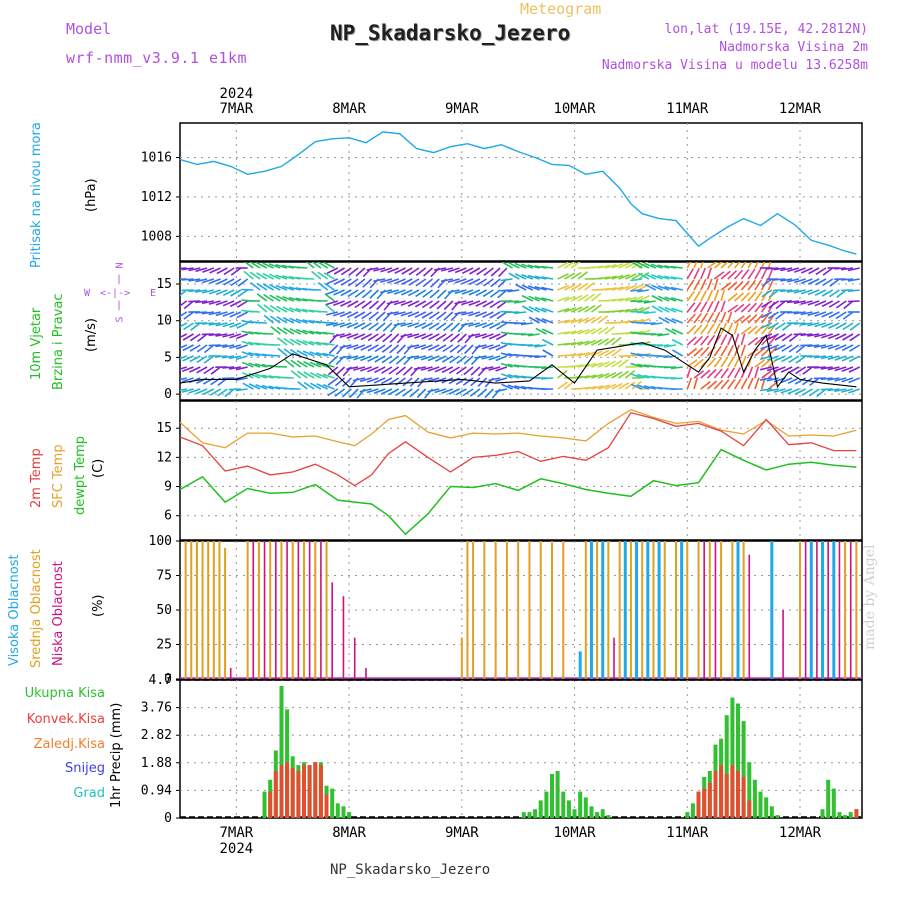  Describe the element at coordinates (156, 735) in the screenshot. I see `y-tick-label: 2.82` at that location.